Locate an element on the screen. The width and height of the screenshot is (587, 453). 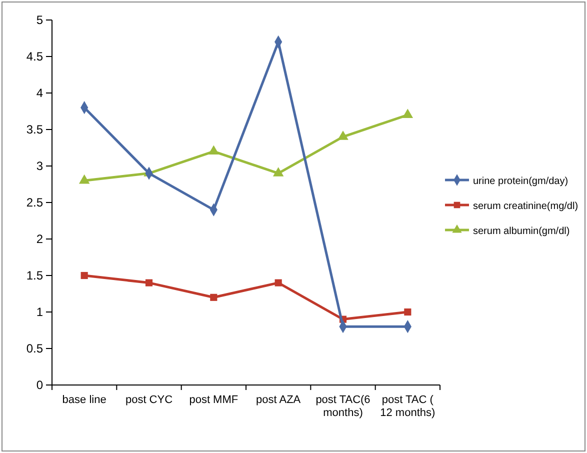
y-tick-label: 4 is located at coordinates (40, 93).